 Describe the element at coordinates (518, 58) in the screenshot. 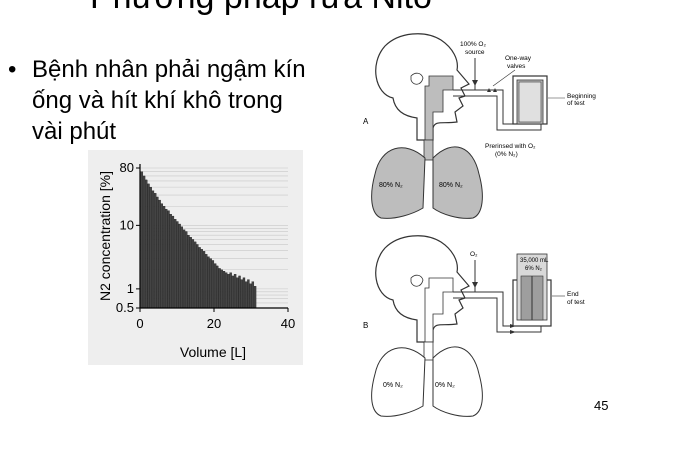

I see `valves-line-1: One-way` at that location.